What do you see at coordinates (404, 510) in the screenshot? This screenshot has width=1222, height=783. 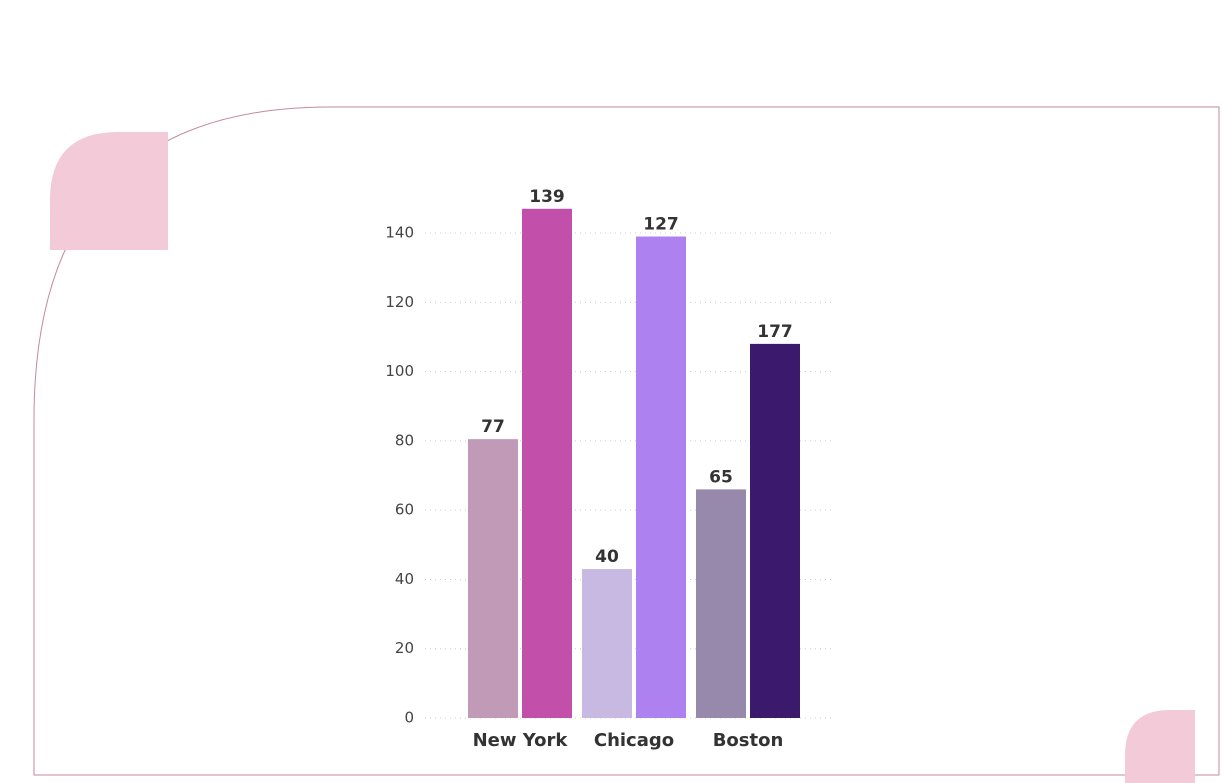 I see `y-tick-label: 60` at bounding box center [404, 510].